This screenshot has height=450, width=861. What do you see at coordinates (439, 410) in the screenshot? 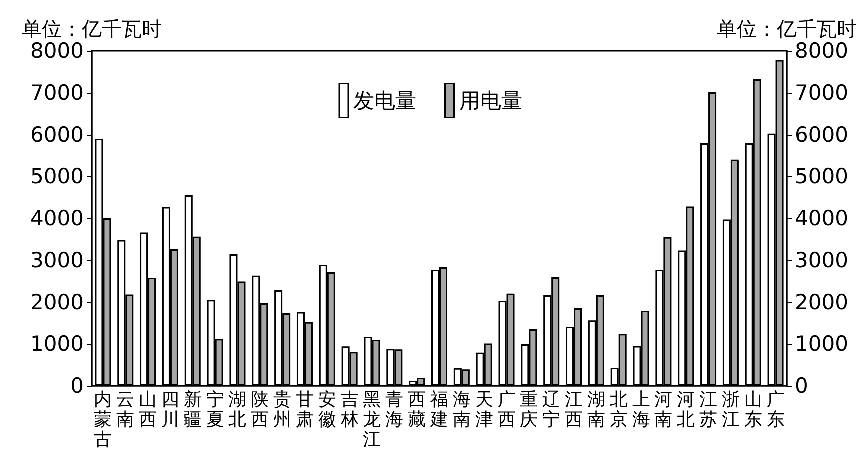
I see `x-tick-label: 福建` at bounding box center [439, 410].